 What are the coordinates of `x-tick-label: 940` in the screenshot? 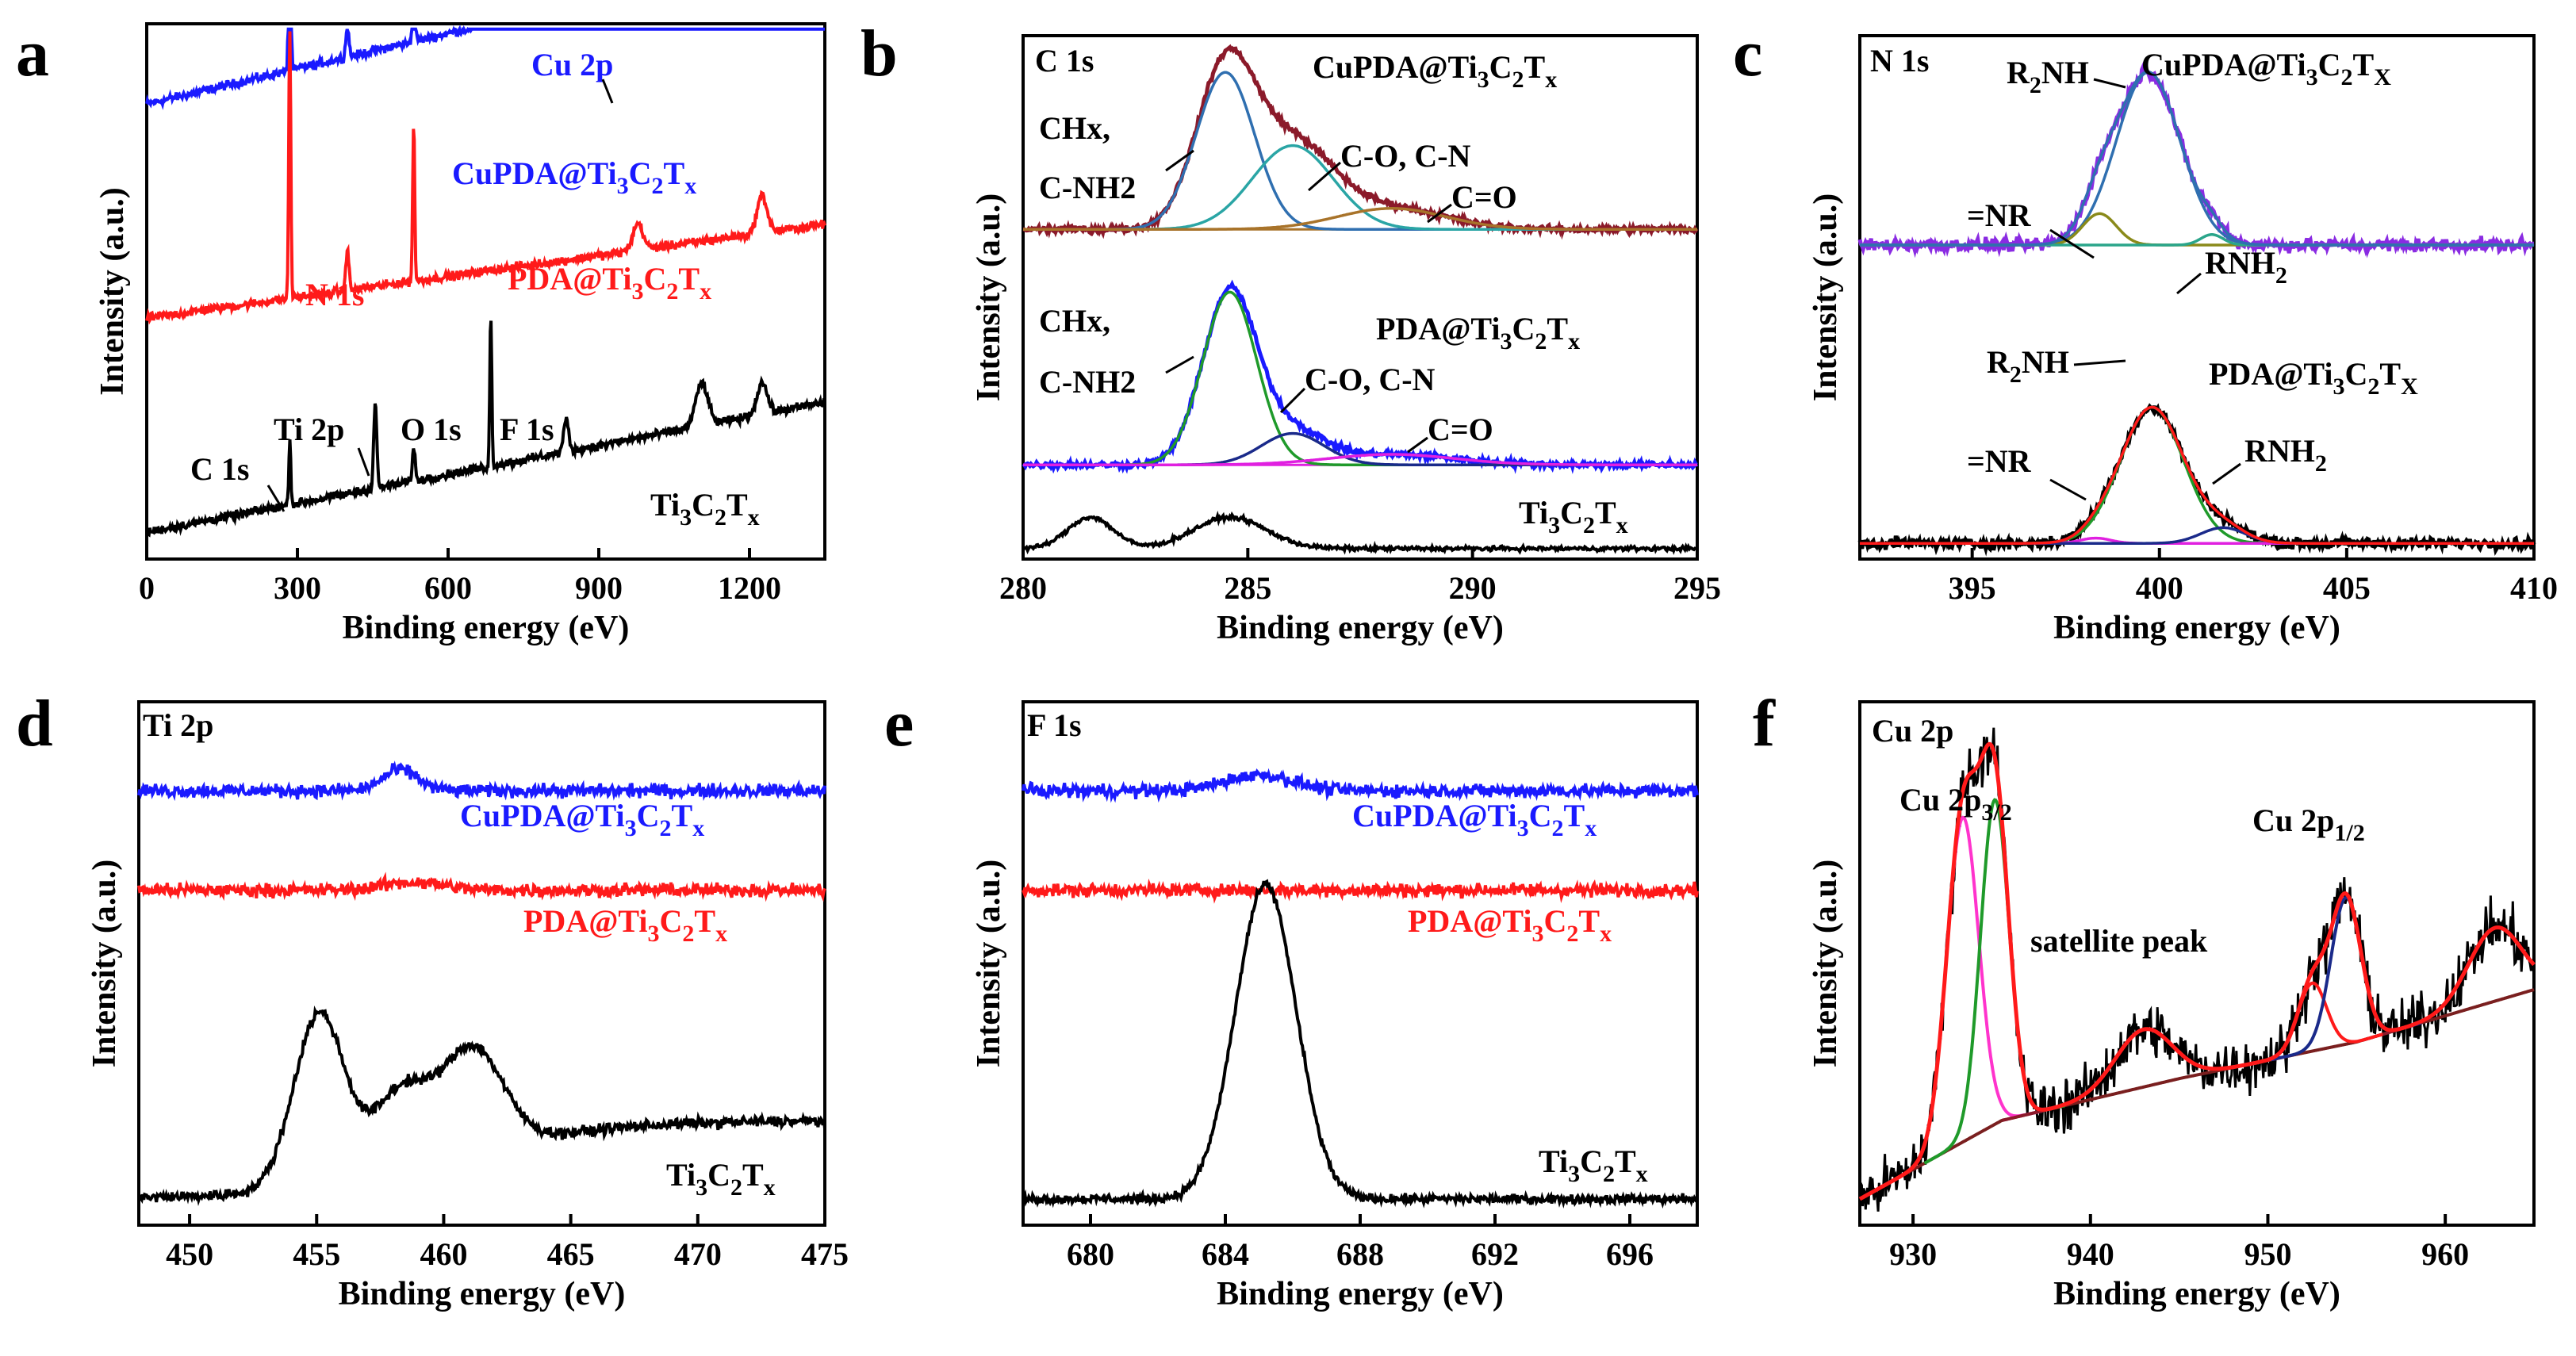 It's located at (2090, 1254).